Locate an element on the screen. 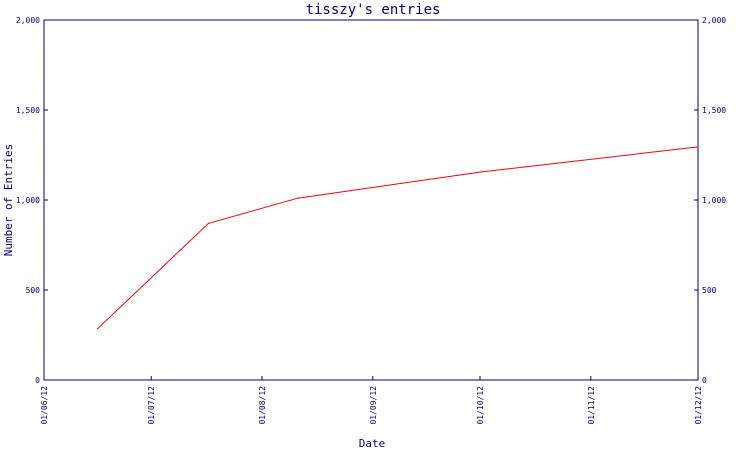 This screenshot has height=450, width=750. y-tick-label-right: 1,500 is located at coordinates (714, 110).